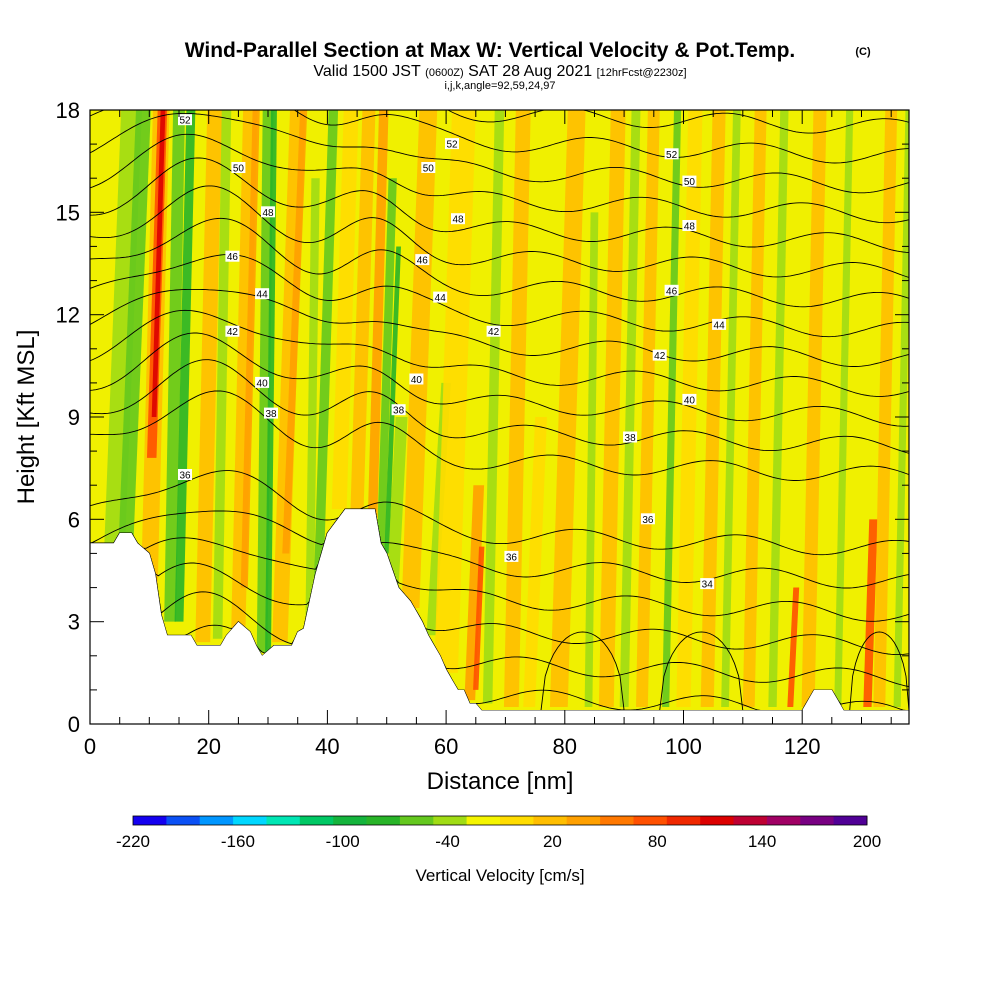  I want to click on theta-label-text: 42, so click(660, 356).